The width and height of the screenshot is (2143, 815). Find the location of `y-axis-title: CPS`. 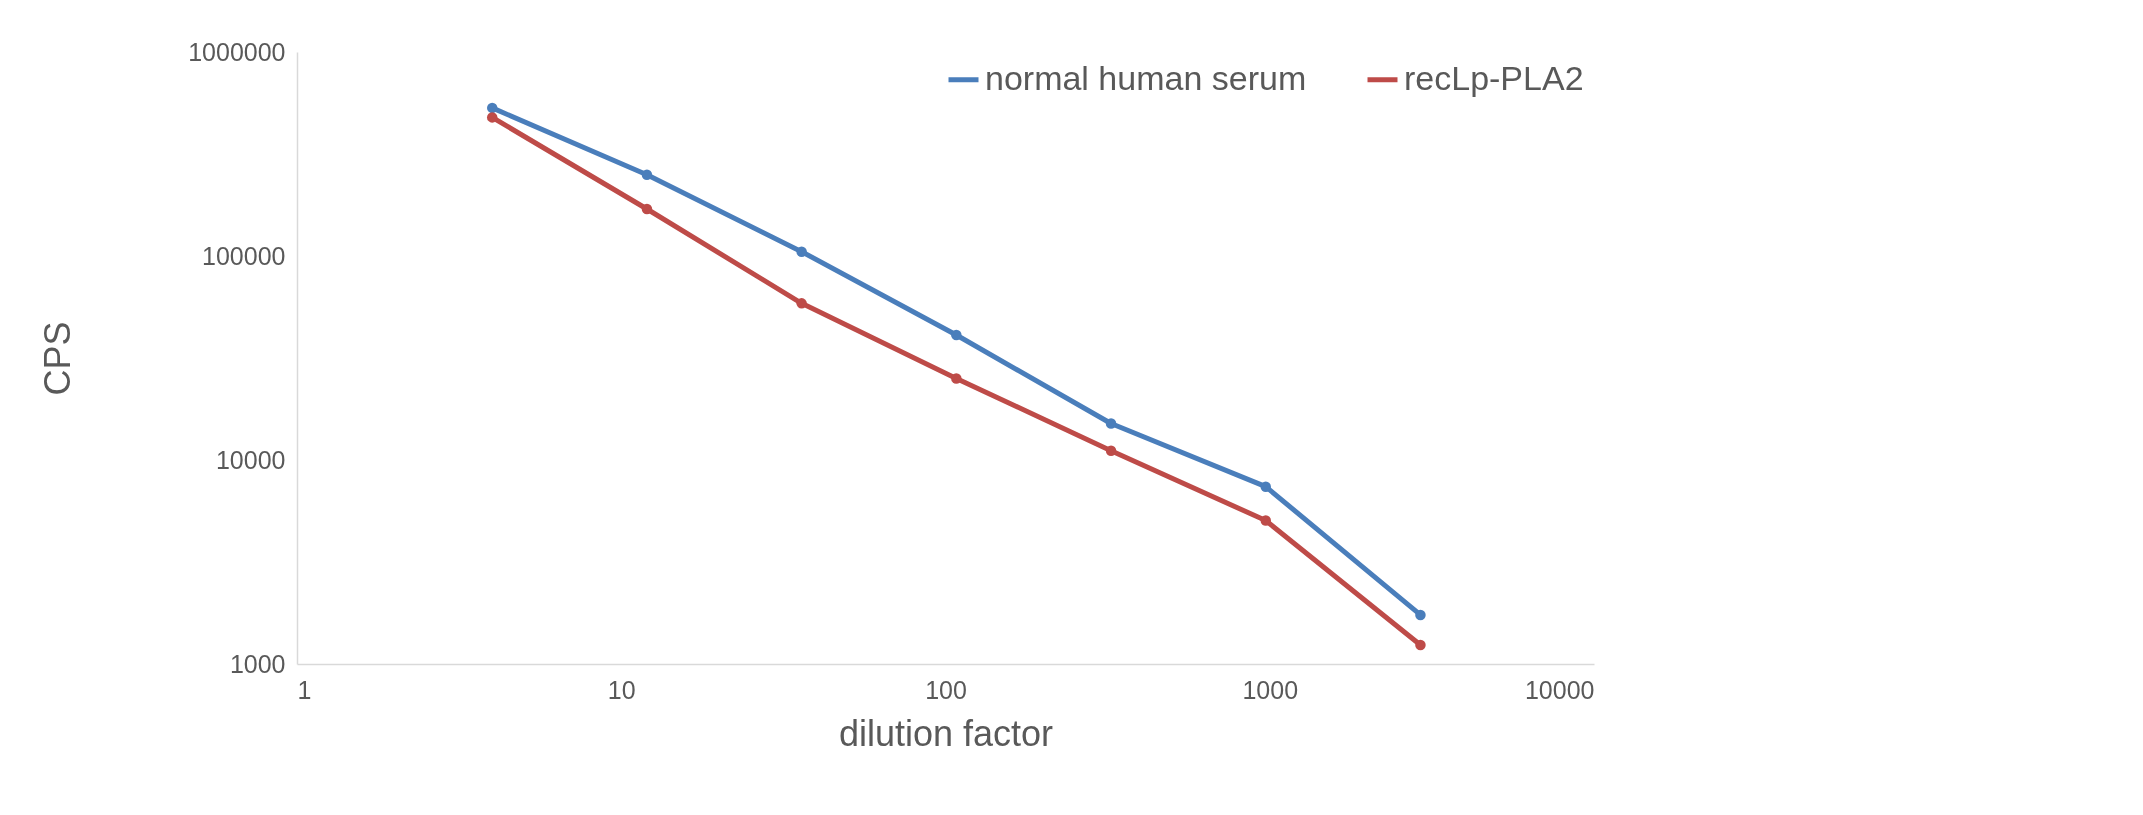

y-axis-title: CPS is located at coordinates (58, 358).